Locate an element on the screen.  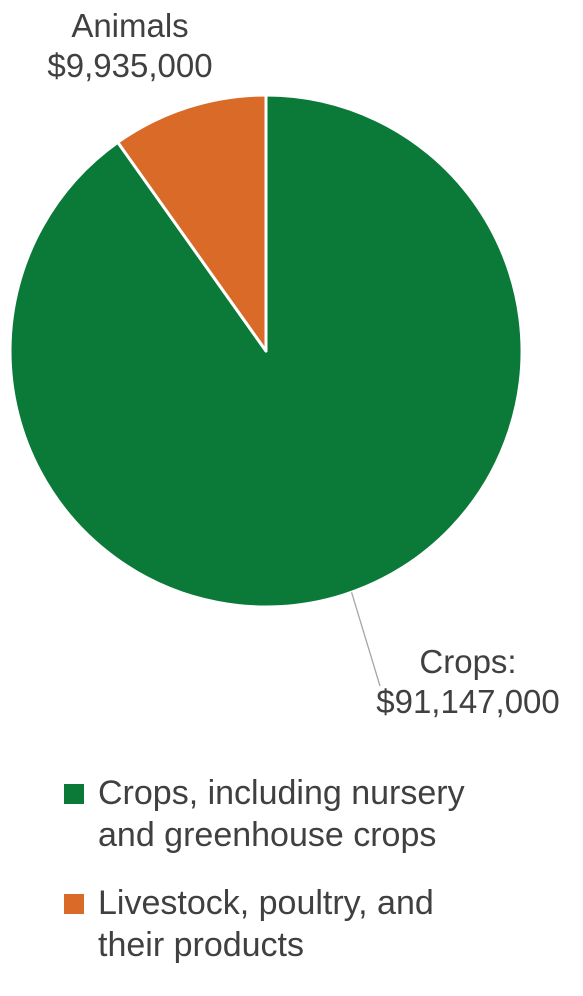
crops-leader-line is located at coordinates (365, 639).